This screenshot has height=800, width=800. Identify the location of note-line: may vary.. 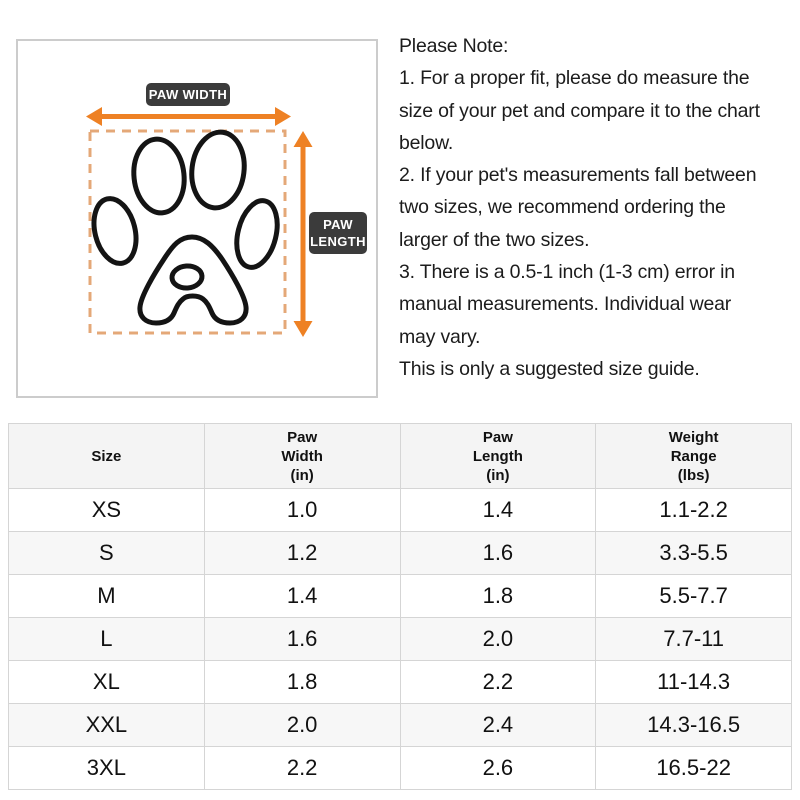
(440, 336).